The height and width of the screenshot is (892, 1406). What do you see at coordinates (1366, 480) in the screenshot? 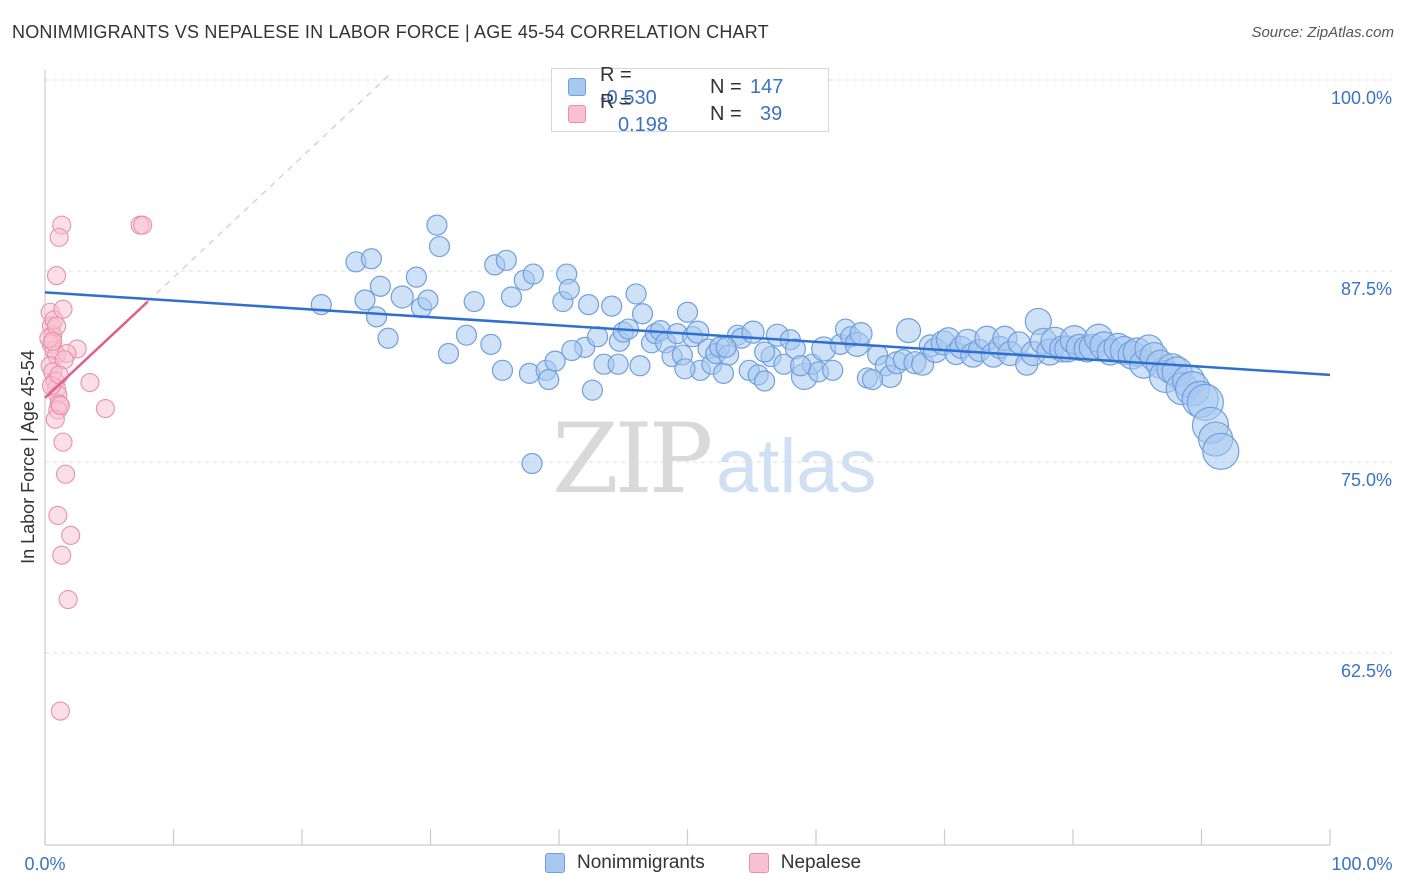
I see `y-tick-label: 75.0%` at bounding box center [1366, 480].